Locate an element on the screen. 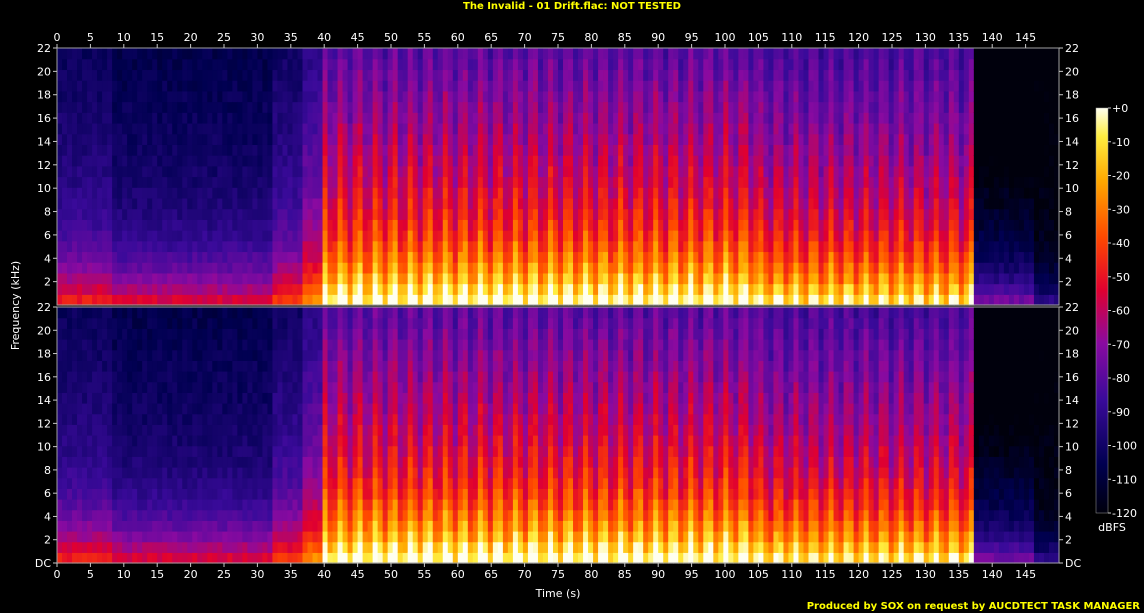 The width and height of the screenshot is (1144, 613). x-tick-label-top: 130 is located at coordinates (925, 37).